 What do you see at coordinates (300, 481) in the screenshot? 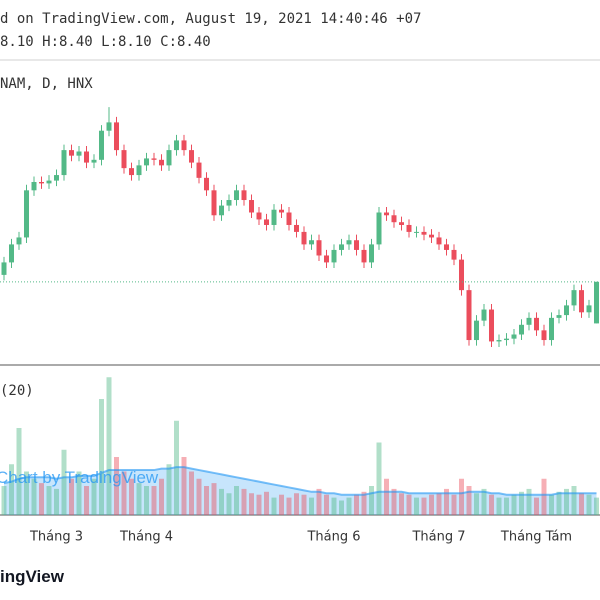
I see `volume-ma-line` at bounding box center [300, 481].